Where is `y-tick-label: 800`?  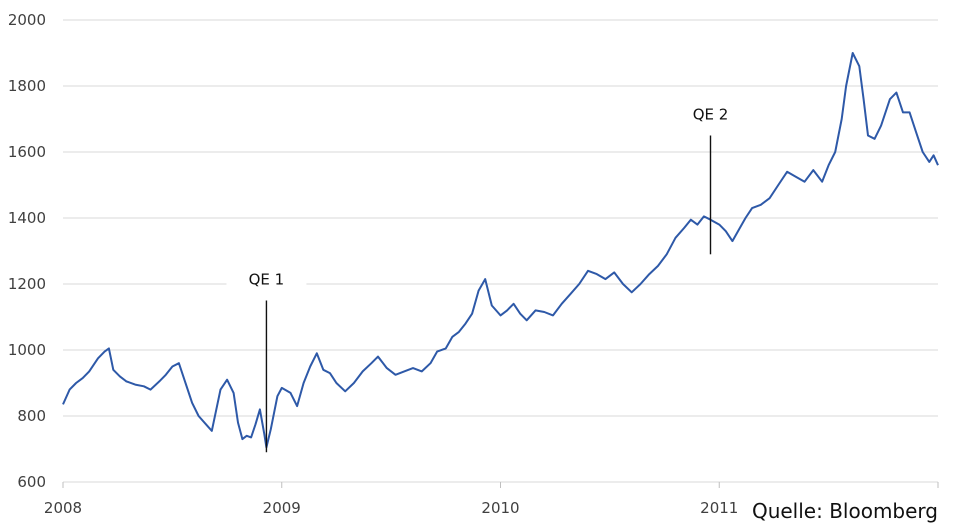 y-tick-label: 800 is located at coordinates (31, 416).